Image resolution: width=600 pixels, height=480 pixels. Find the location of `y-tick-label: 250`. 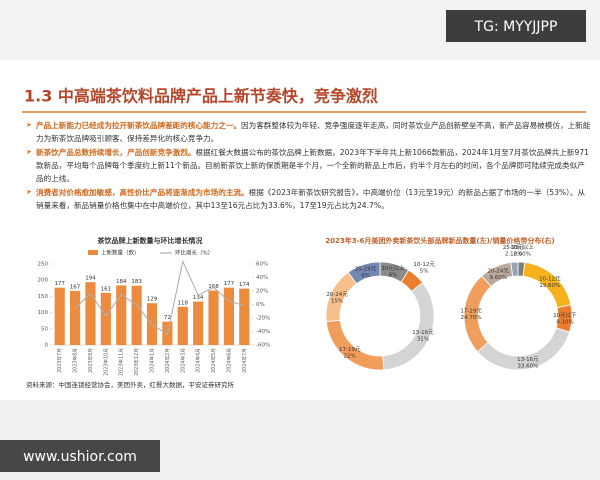

y-tick-label: 250 is located at coordinates (43, 265).